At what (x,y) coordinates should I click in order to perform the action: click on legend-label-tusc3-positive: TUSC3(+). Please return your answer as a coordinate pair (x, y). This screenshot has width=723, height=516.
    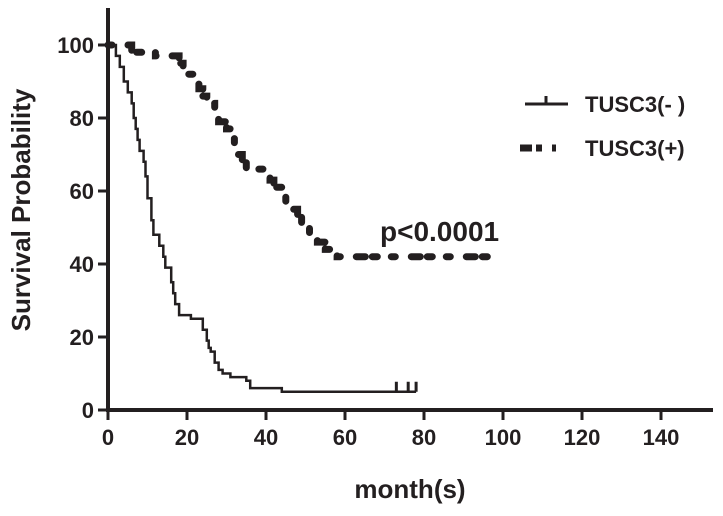
    Looking at the image, I should click on (635, 148).